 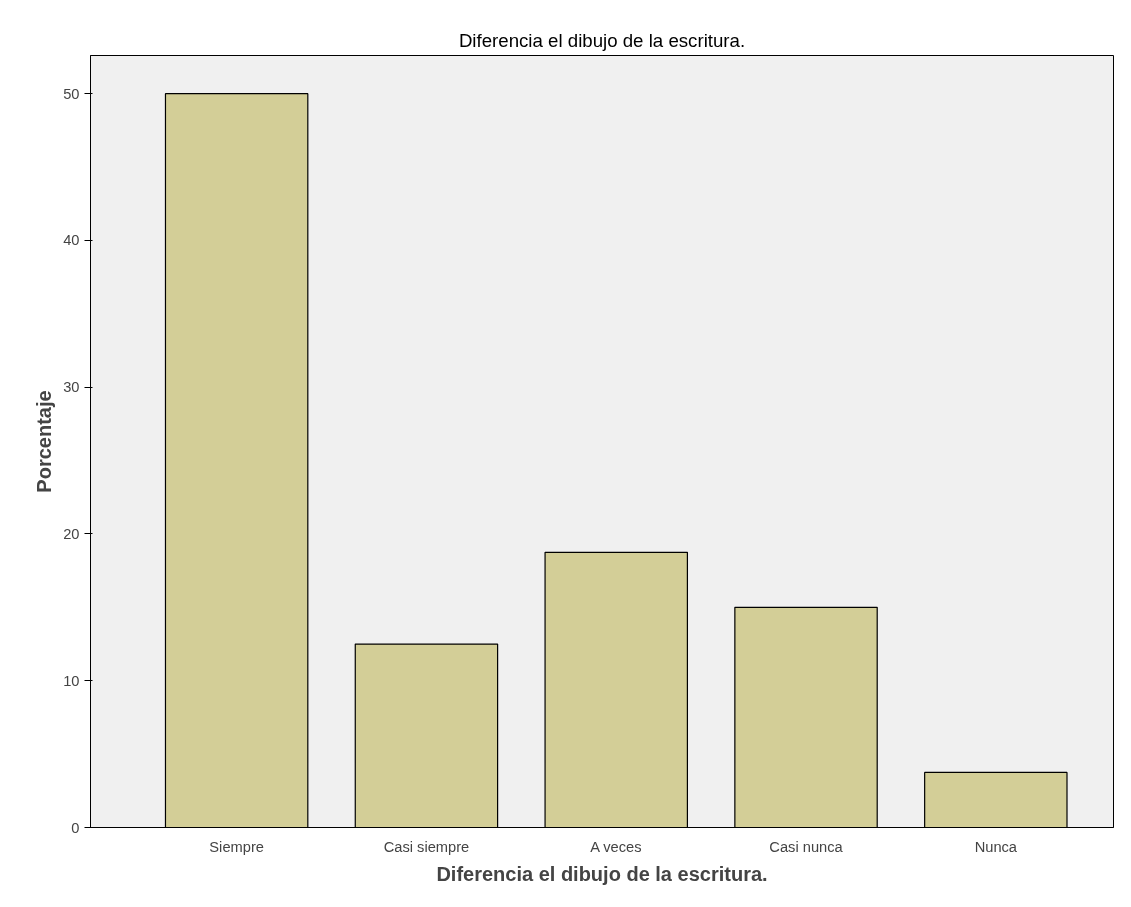 I want to click on x-tick-label: Nunca, so click(x=996, y=846).